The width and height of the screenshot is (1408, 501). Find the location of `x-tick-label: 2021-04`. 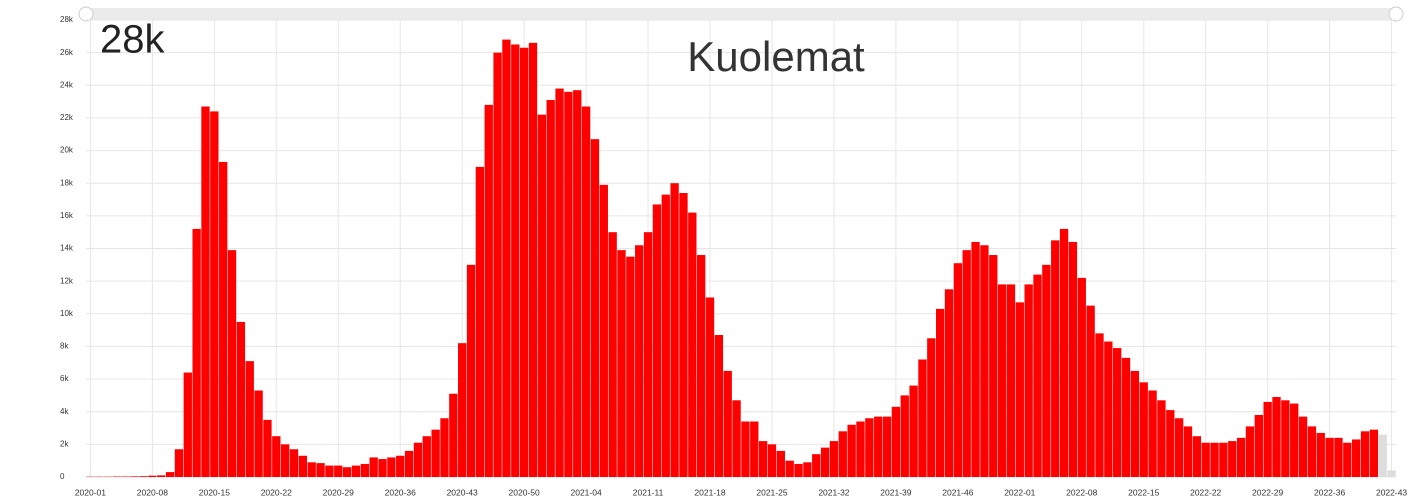

x-tick-label: 2021-04 is located at coordinates (585, 492).